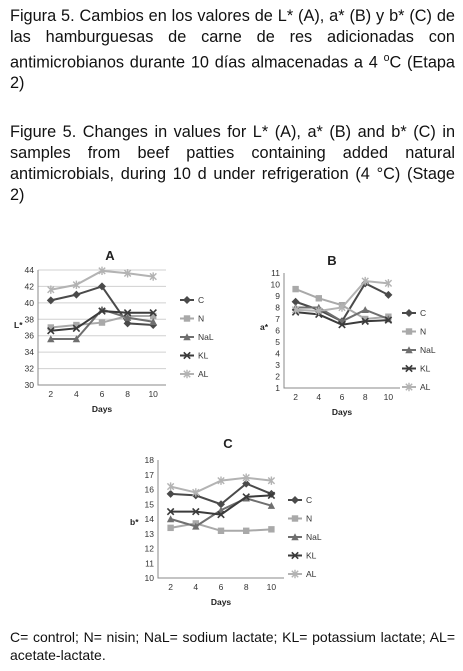  What do you see at coordinates (309, 500) in the screenshot?
I see `chart-c-legend-C-label: C` at bounding box center [309, 500].